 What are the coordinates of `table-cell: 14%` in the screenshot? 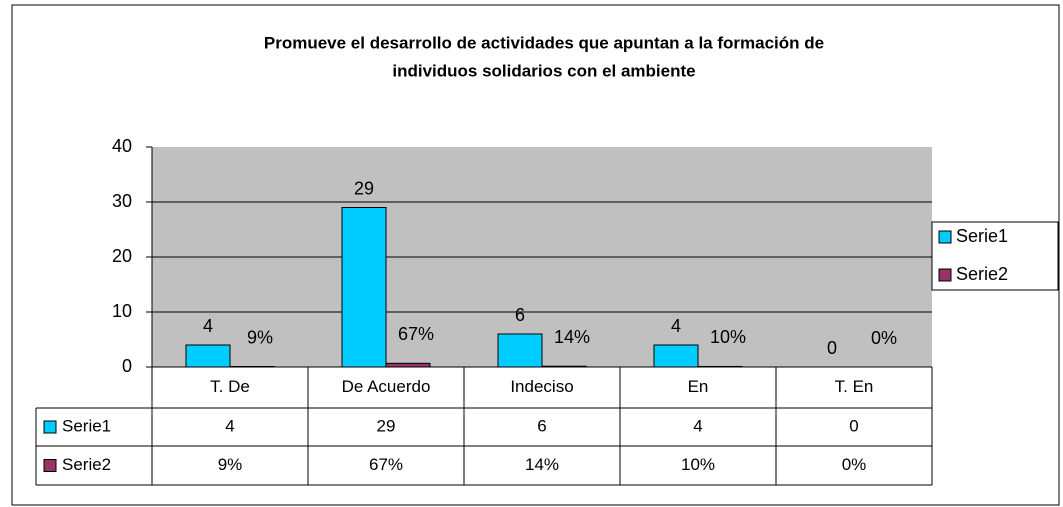 It's located at (542, 464).